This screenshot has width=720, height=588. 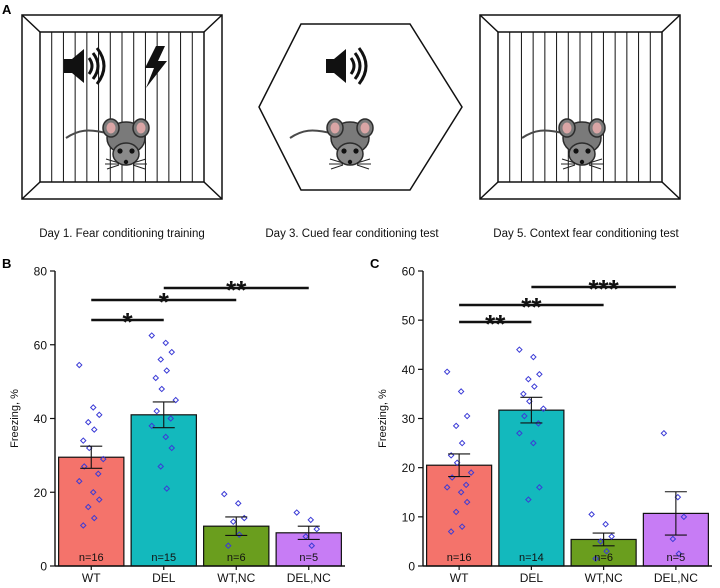 I want to click on x-tick-label: DEL,NC, so click(x=309, y=578).